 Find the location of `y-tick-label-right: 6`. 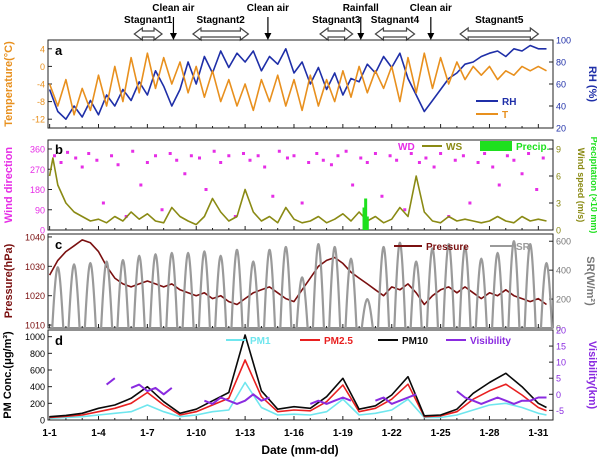

y-tick-label-right: 6 is located at coordinates (558, 177).